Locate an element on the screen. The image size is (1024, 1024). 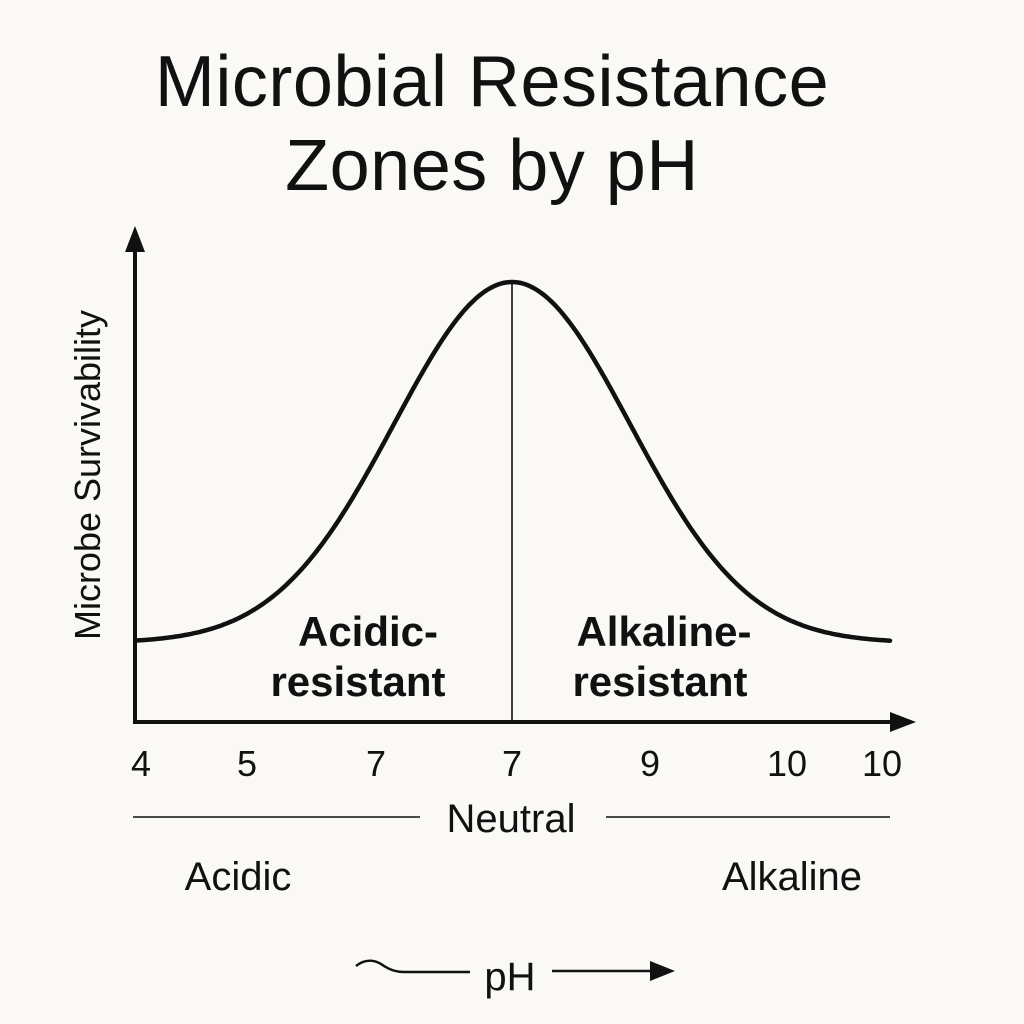
ph-arrow-label: pH is located at coordinates (509, 977).